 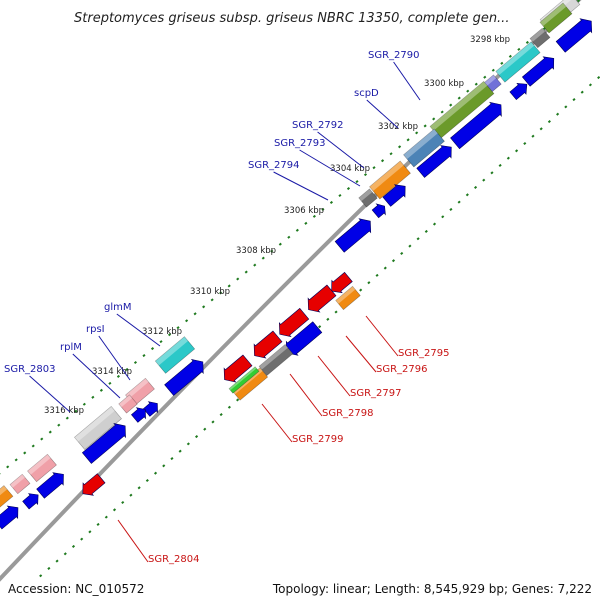 What do you see at coordinates (256, 251) in the screenshot?
I see `tick-label: 3308 kbp` at bounding box center [256, 251].